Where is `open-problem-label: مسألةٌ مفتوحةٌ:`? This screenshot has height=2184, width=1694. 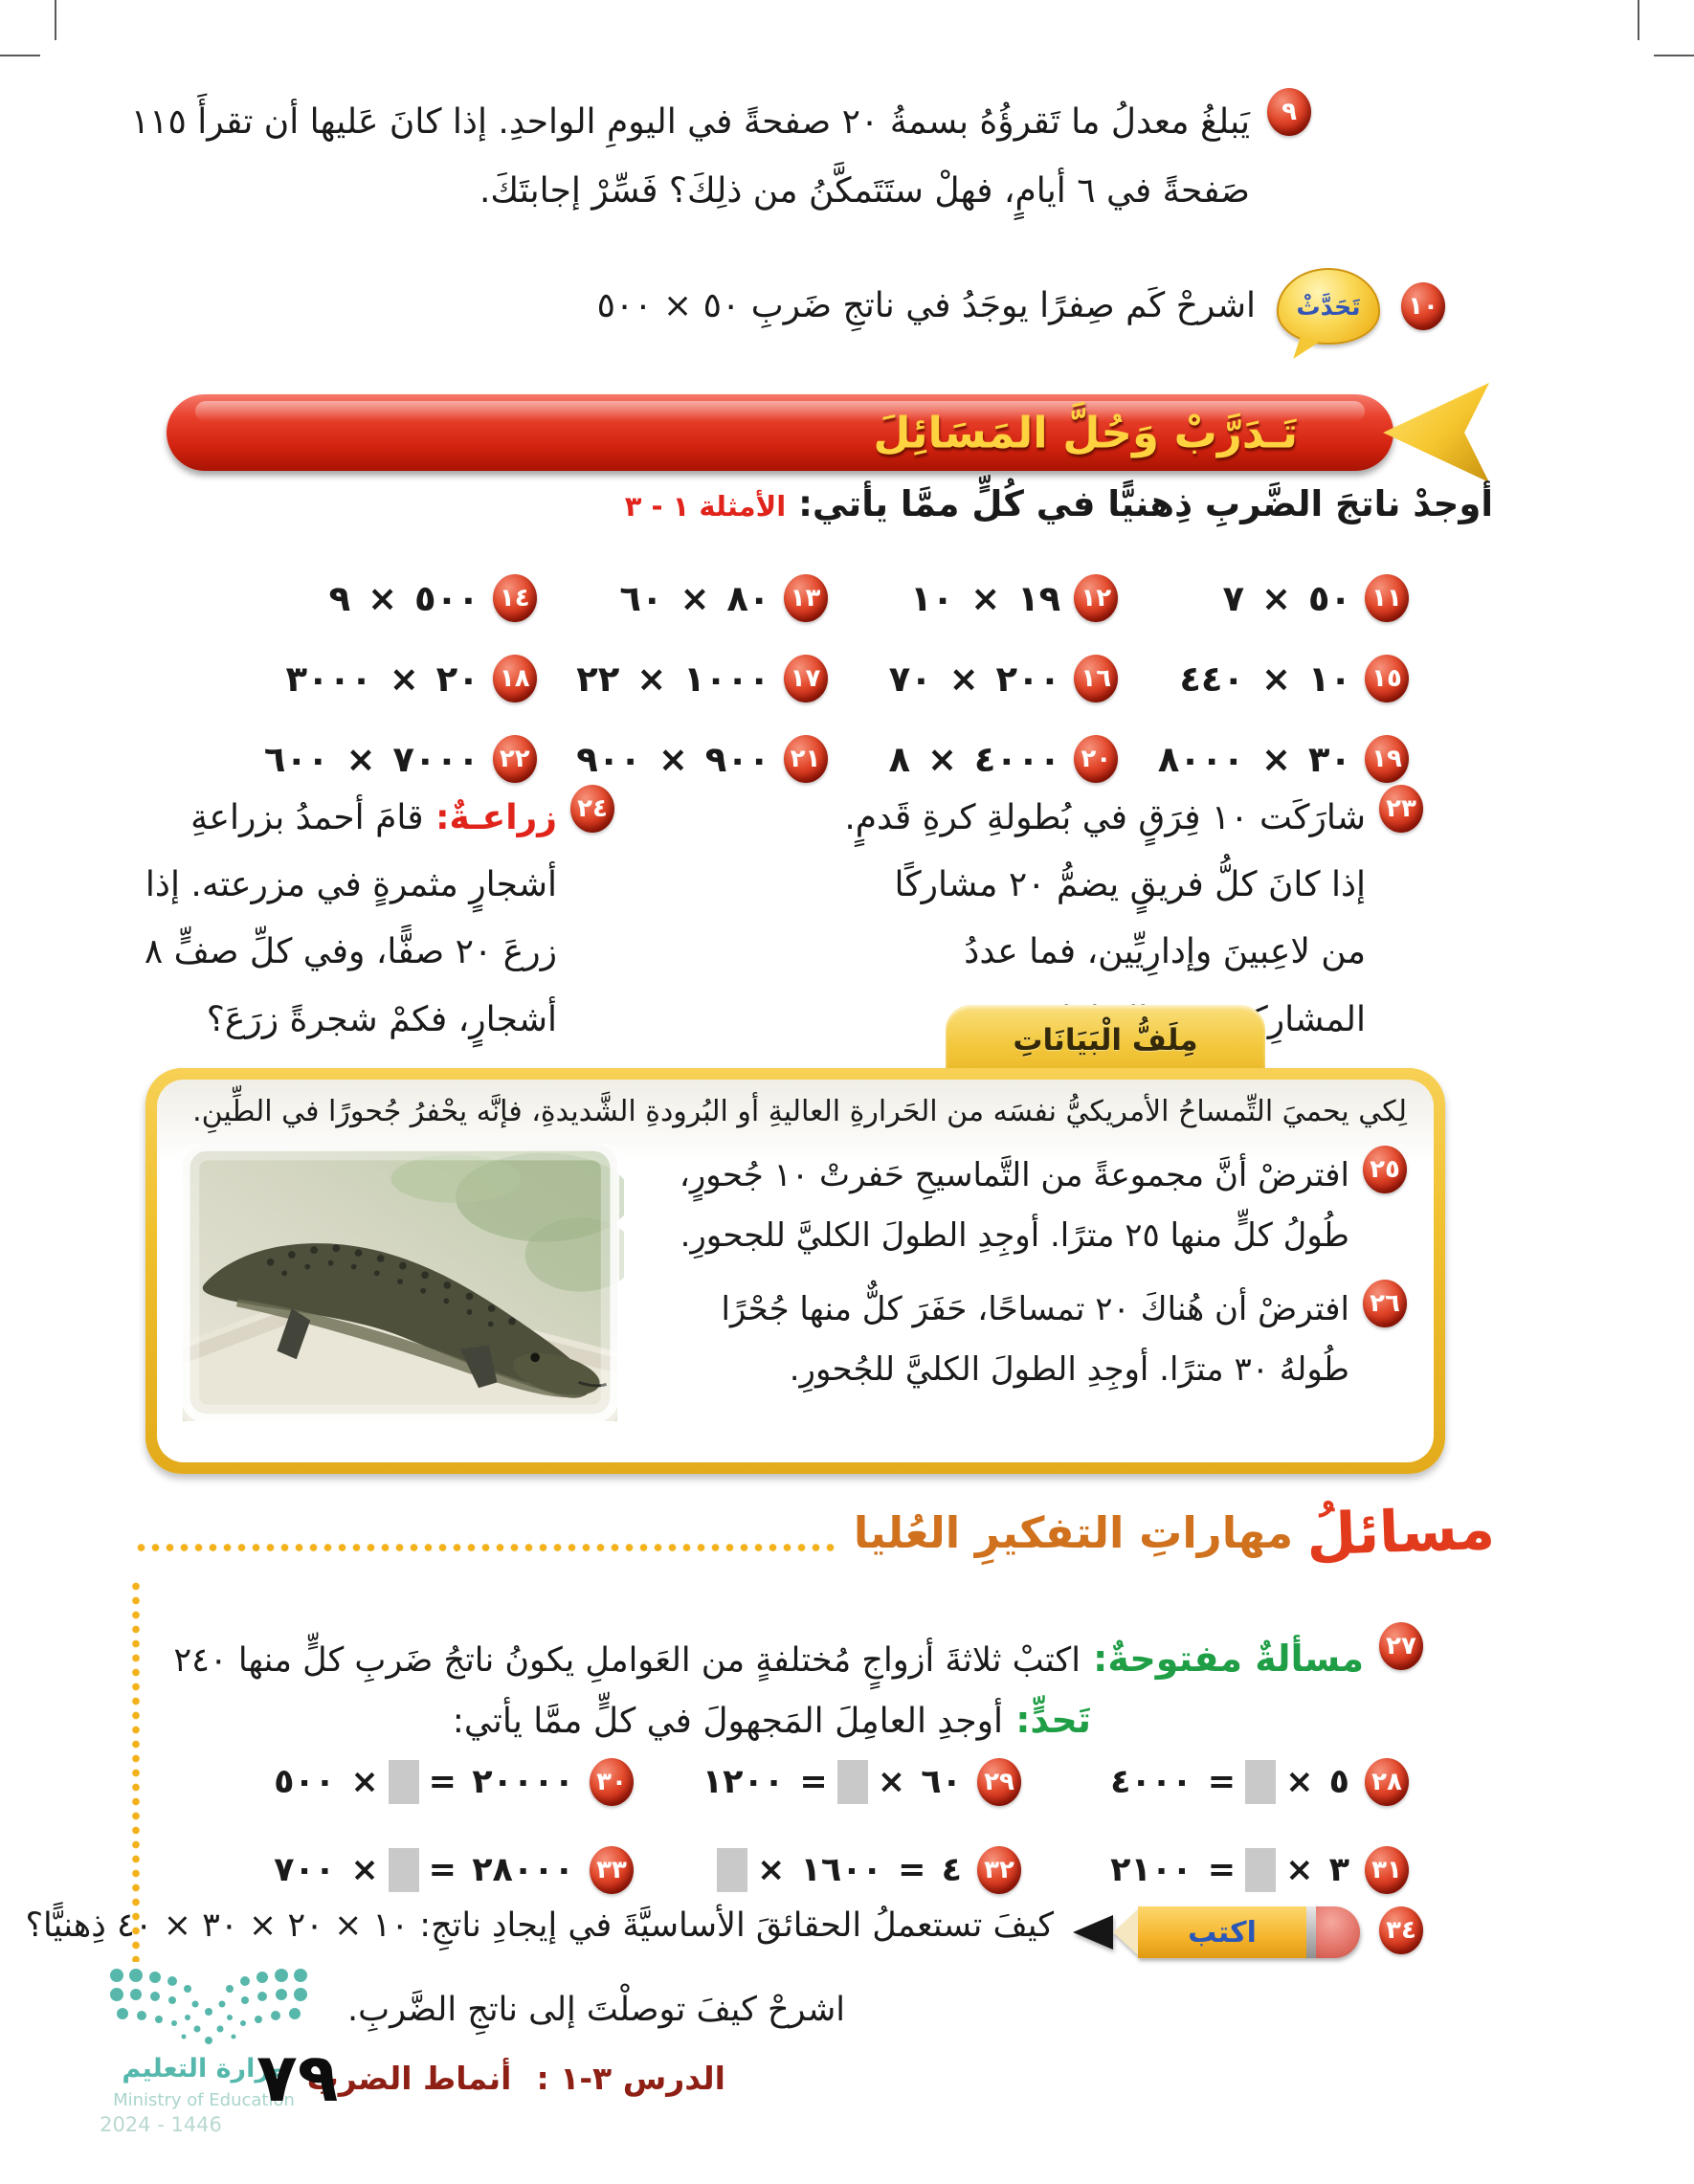
open-problem-label: مسألةٌ مفتوحةٌ: is located at coordinates (1222, 1659).